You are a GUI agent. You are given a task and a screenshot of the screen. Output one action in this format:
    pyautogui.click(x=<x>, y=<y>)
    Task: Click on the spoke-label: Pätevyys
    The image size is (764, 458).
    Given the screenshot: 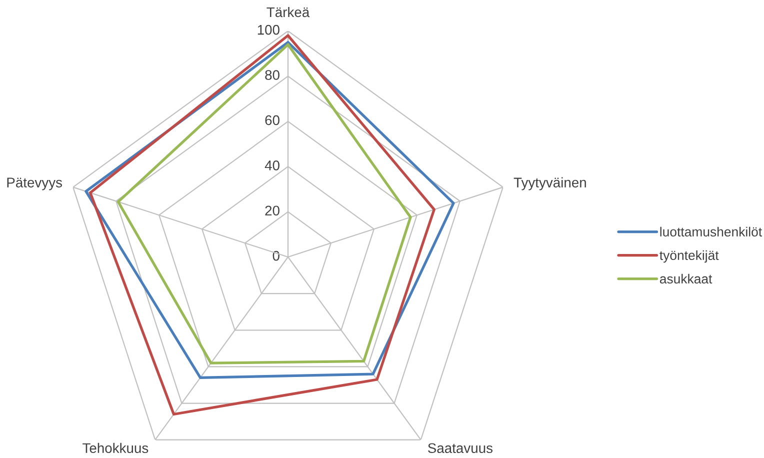 What is the action you would take?
    pyautogui.click(x=34, y=184)
    